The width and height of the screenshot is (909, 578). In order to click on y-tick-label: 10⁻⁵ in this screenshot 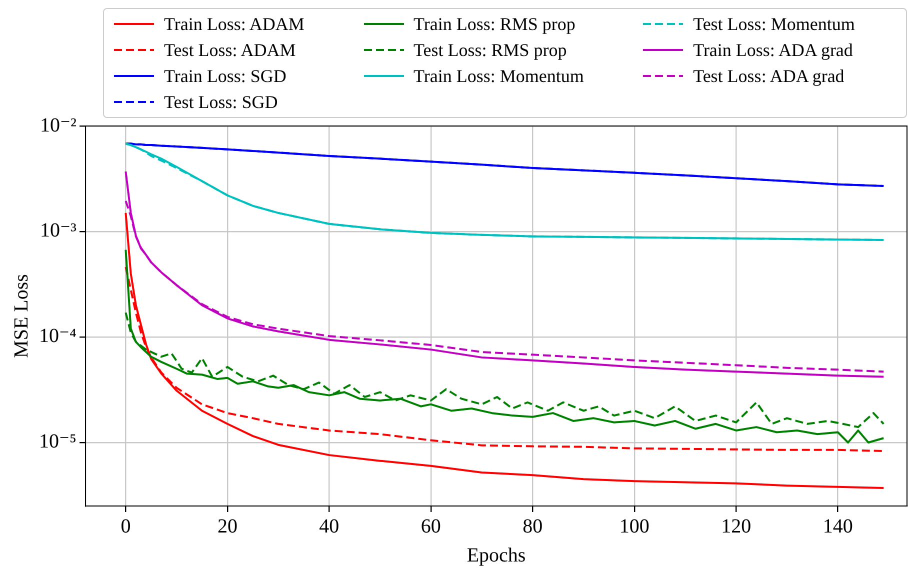, I will do `click(58, 441)`.